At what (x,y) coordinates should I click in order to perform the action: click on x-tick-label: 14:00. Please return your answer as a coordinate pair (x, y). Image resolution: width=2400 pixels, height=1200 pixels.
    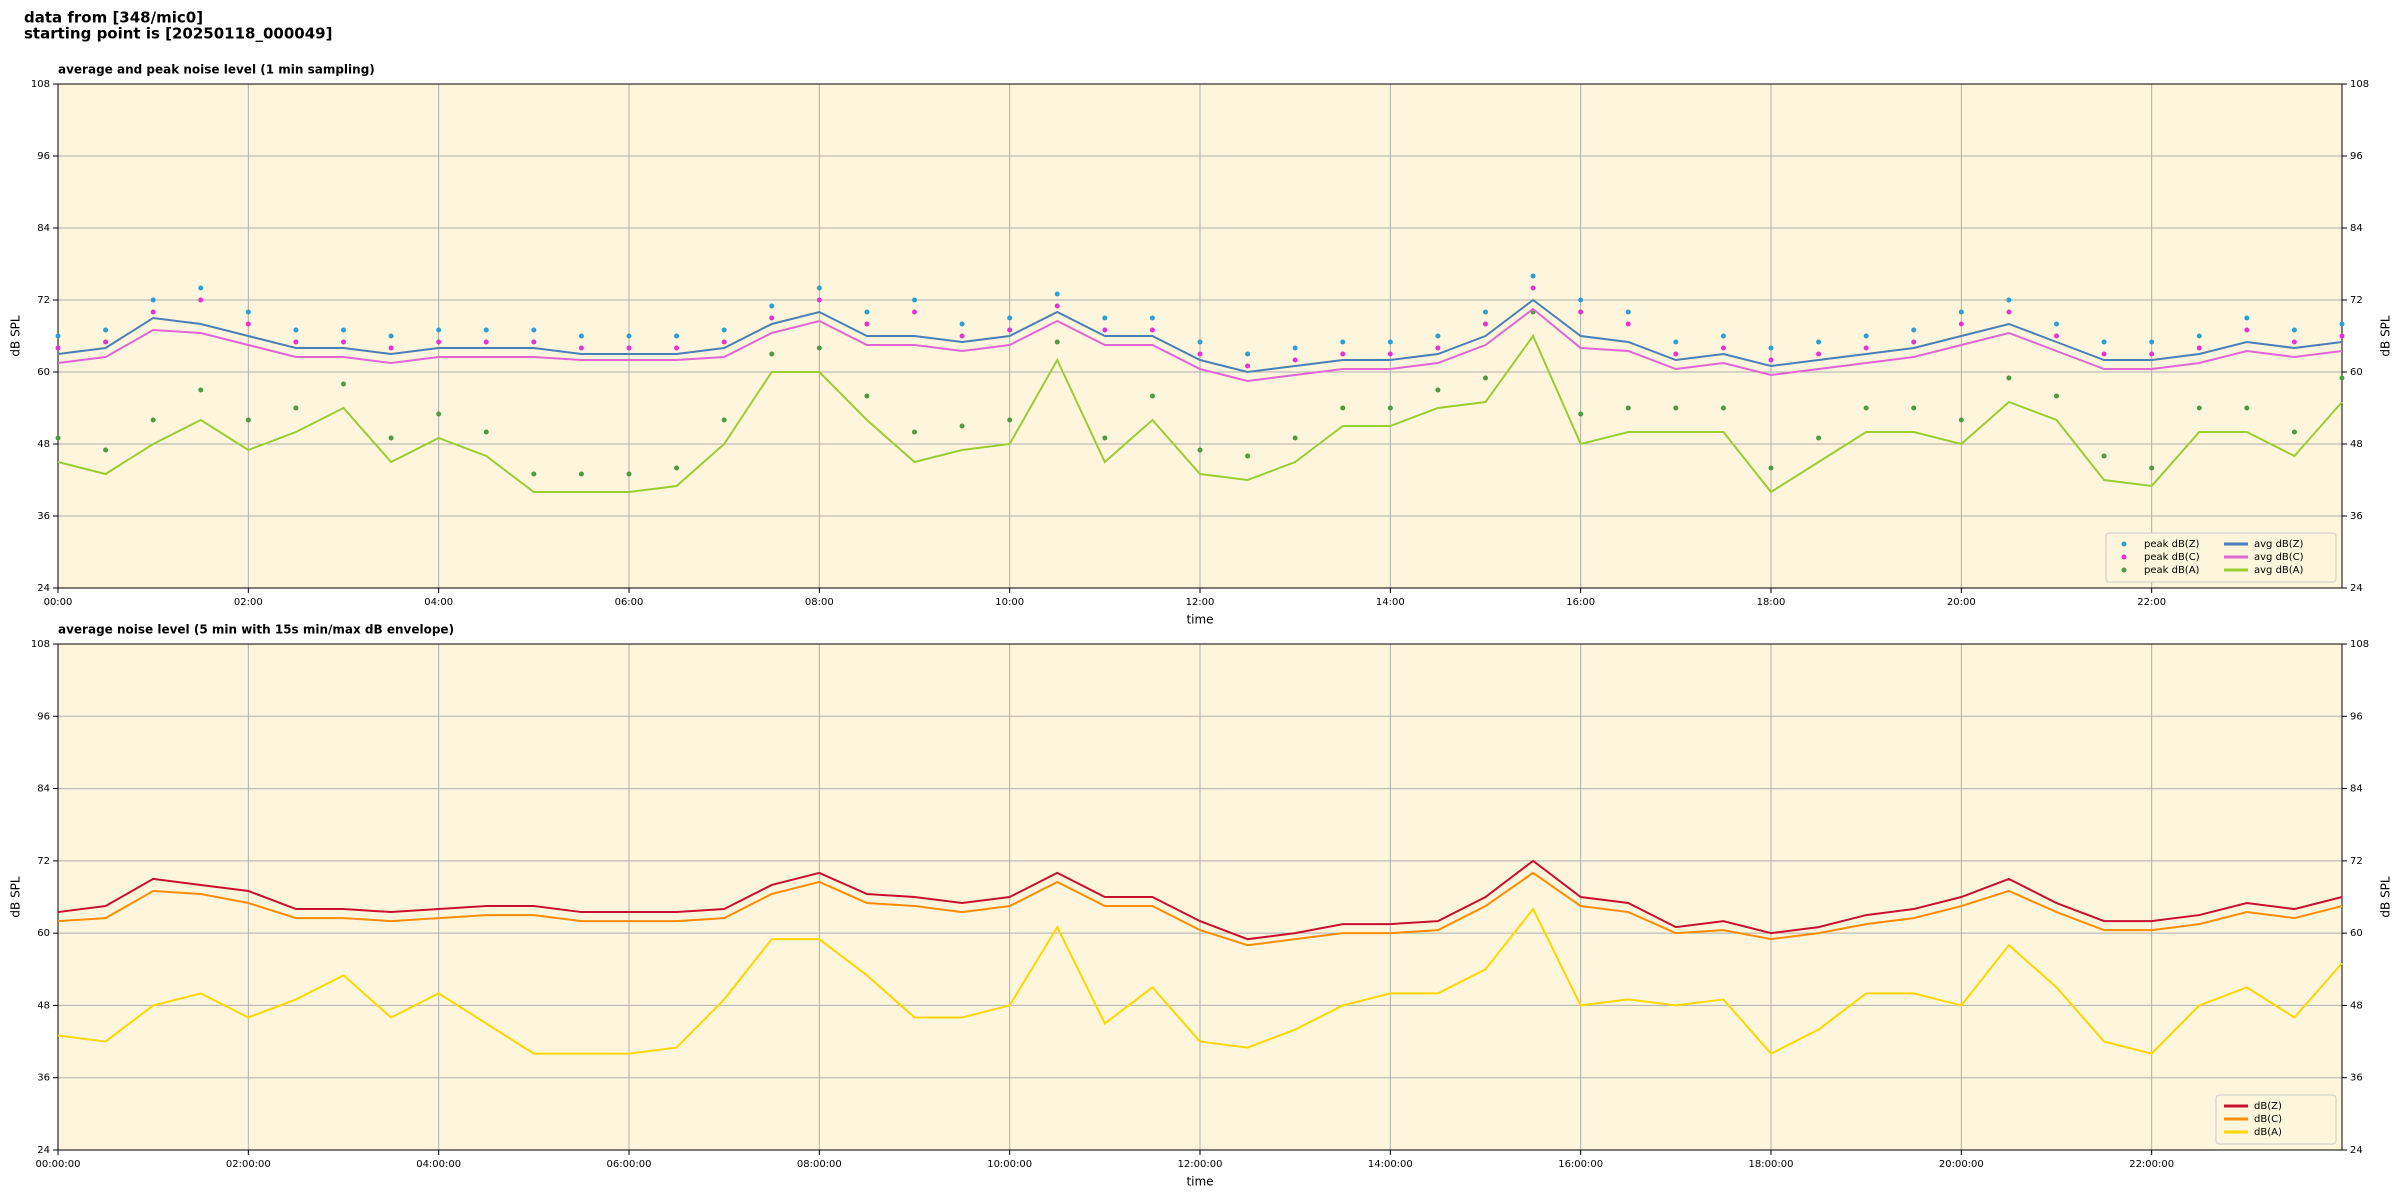
    Looking at the image, I should click on (1390, 602).